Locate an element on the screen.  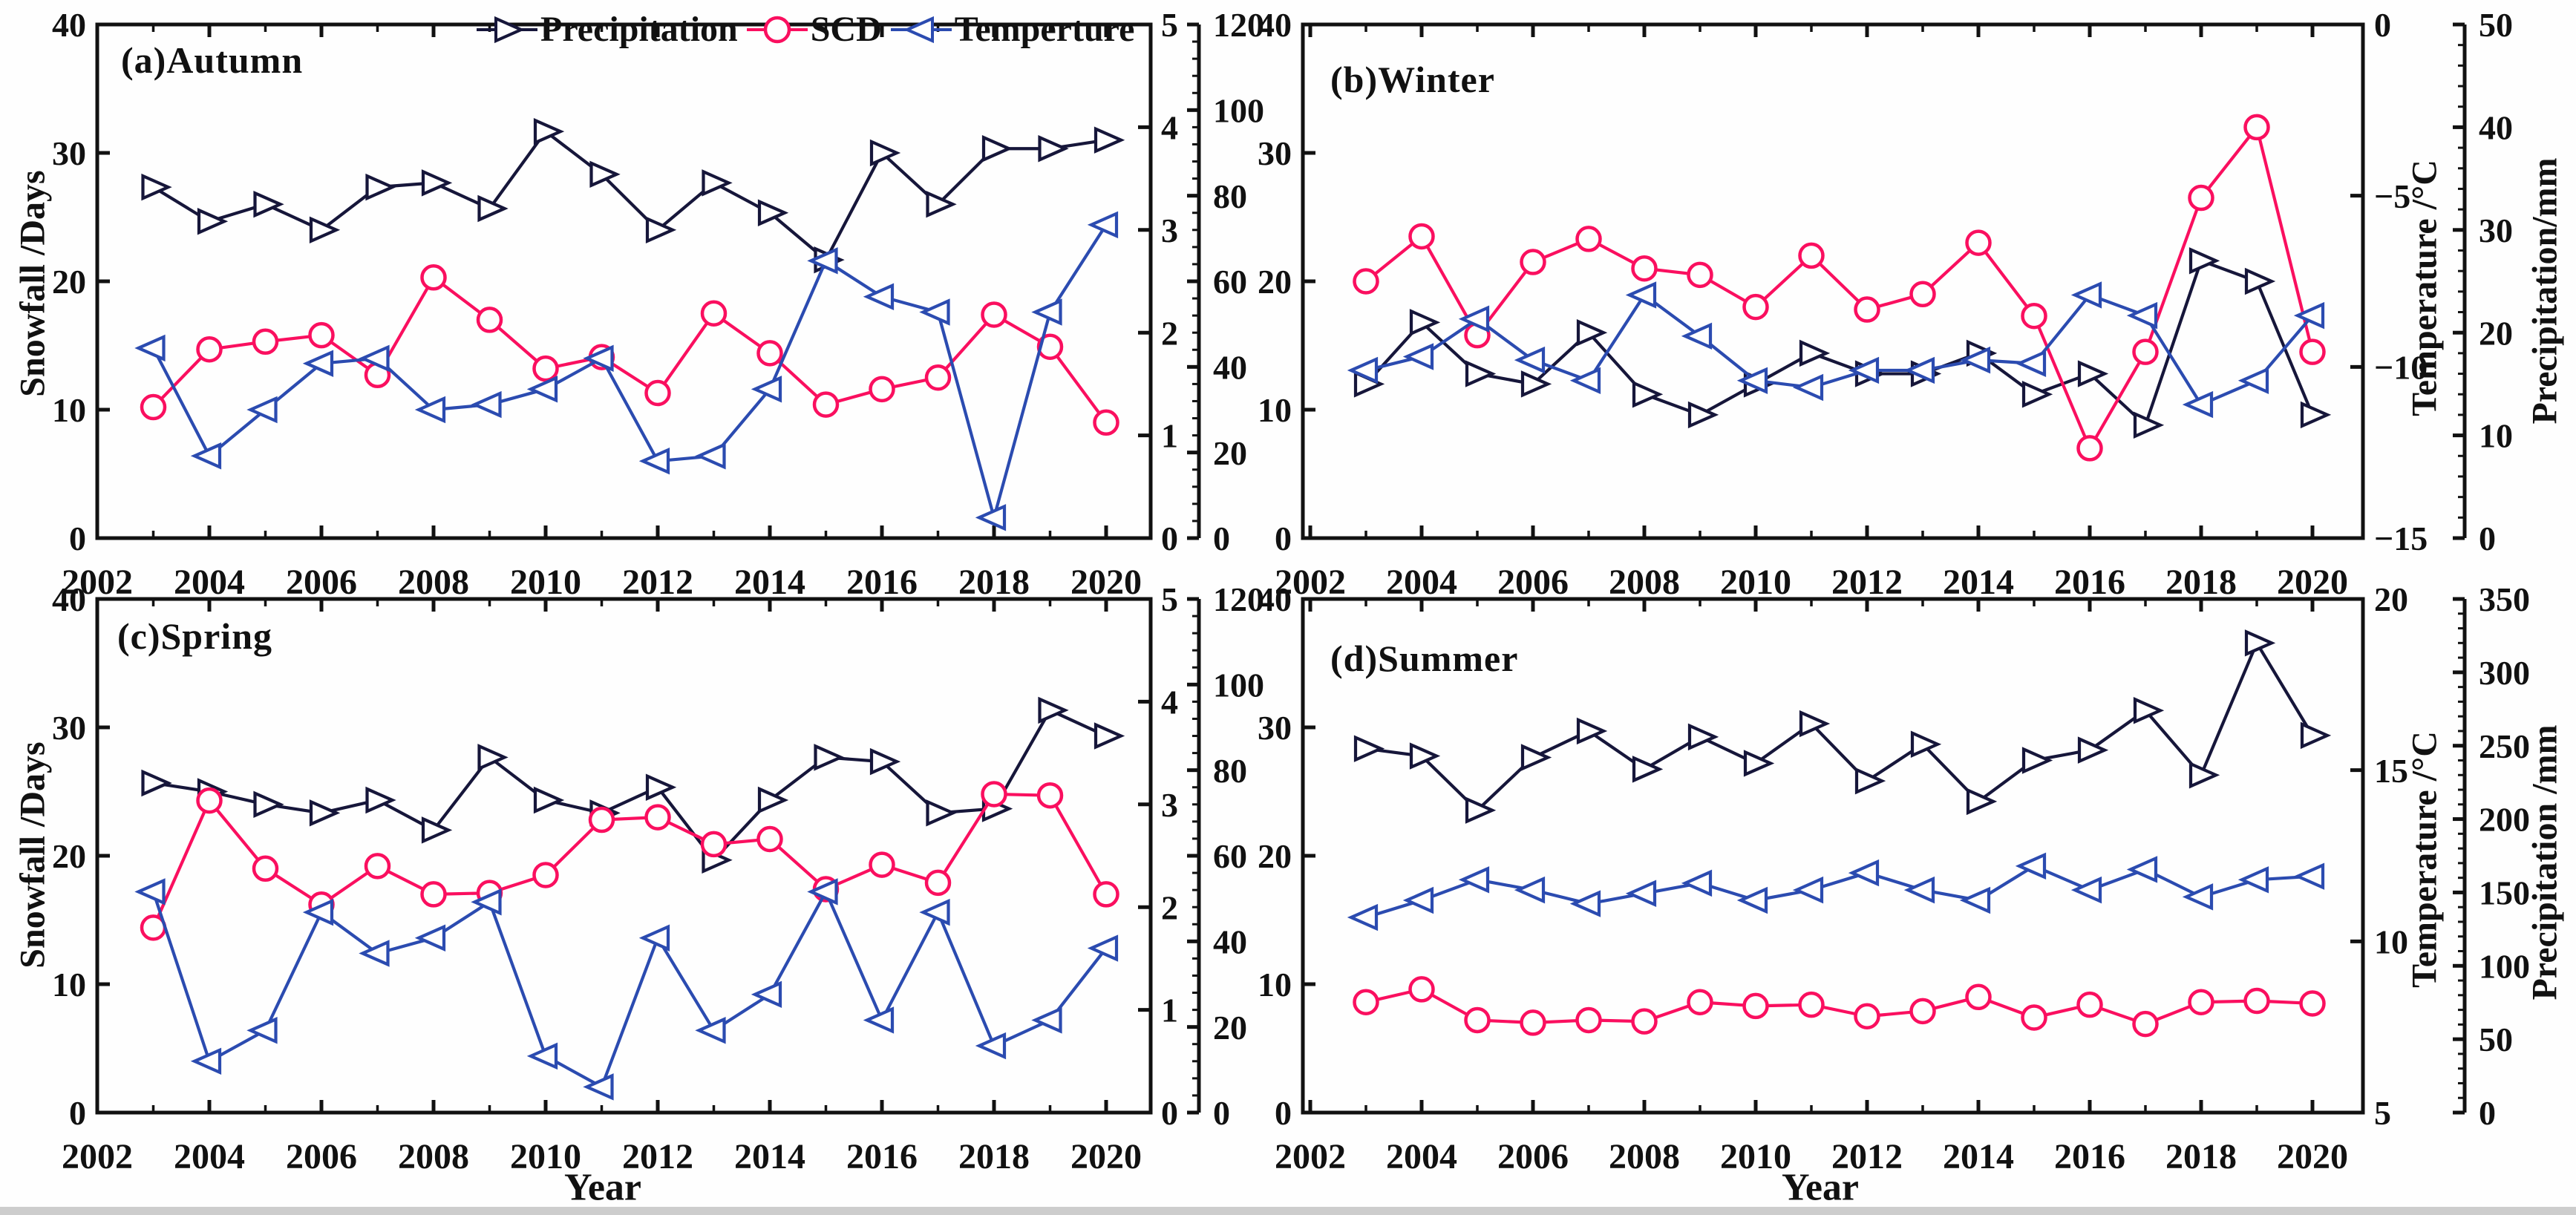
axis-title-snowfall-bottom: Snowfall /Days is located at coordinates (33, 855).